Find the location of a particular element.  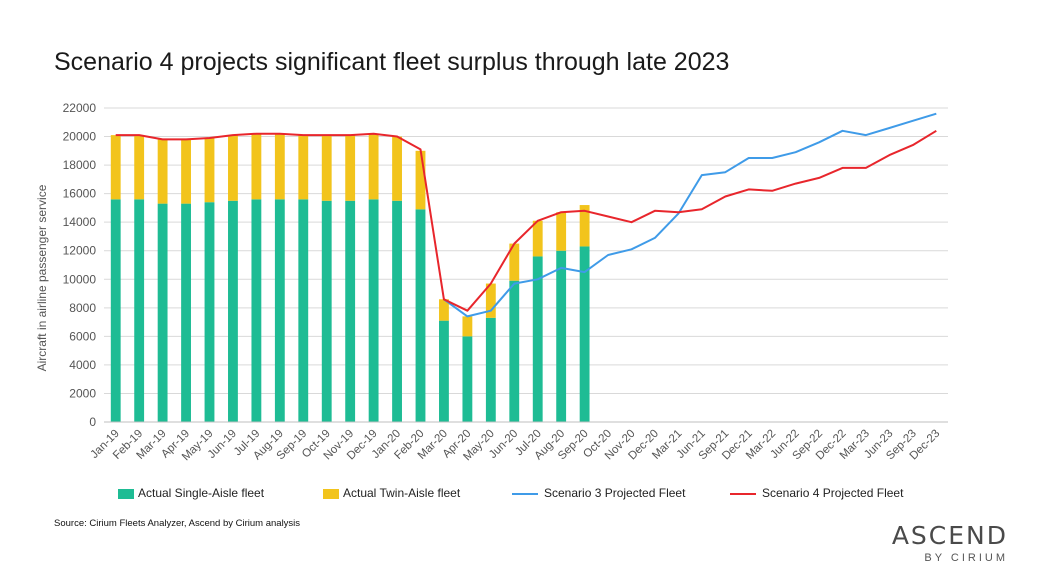

logo-subtitle: BY CIRIUM is located at coordinates (966, 558).